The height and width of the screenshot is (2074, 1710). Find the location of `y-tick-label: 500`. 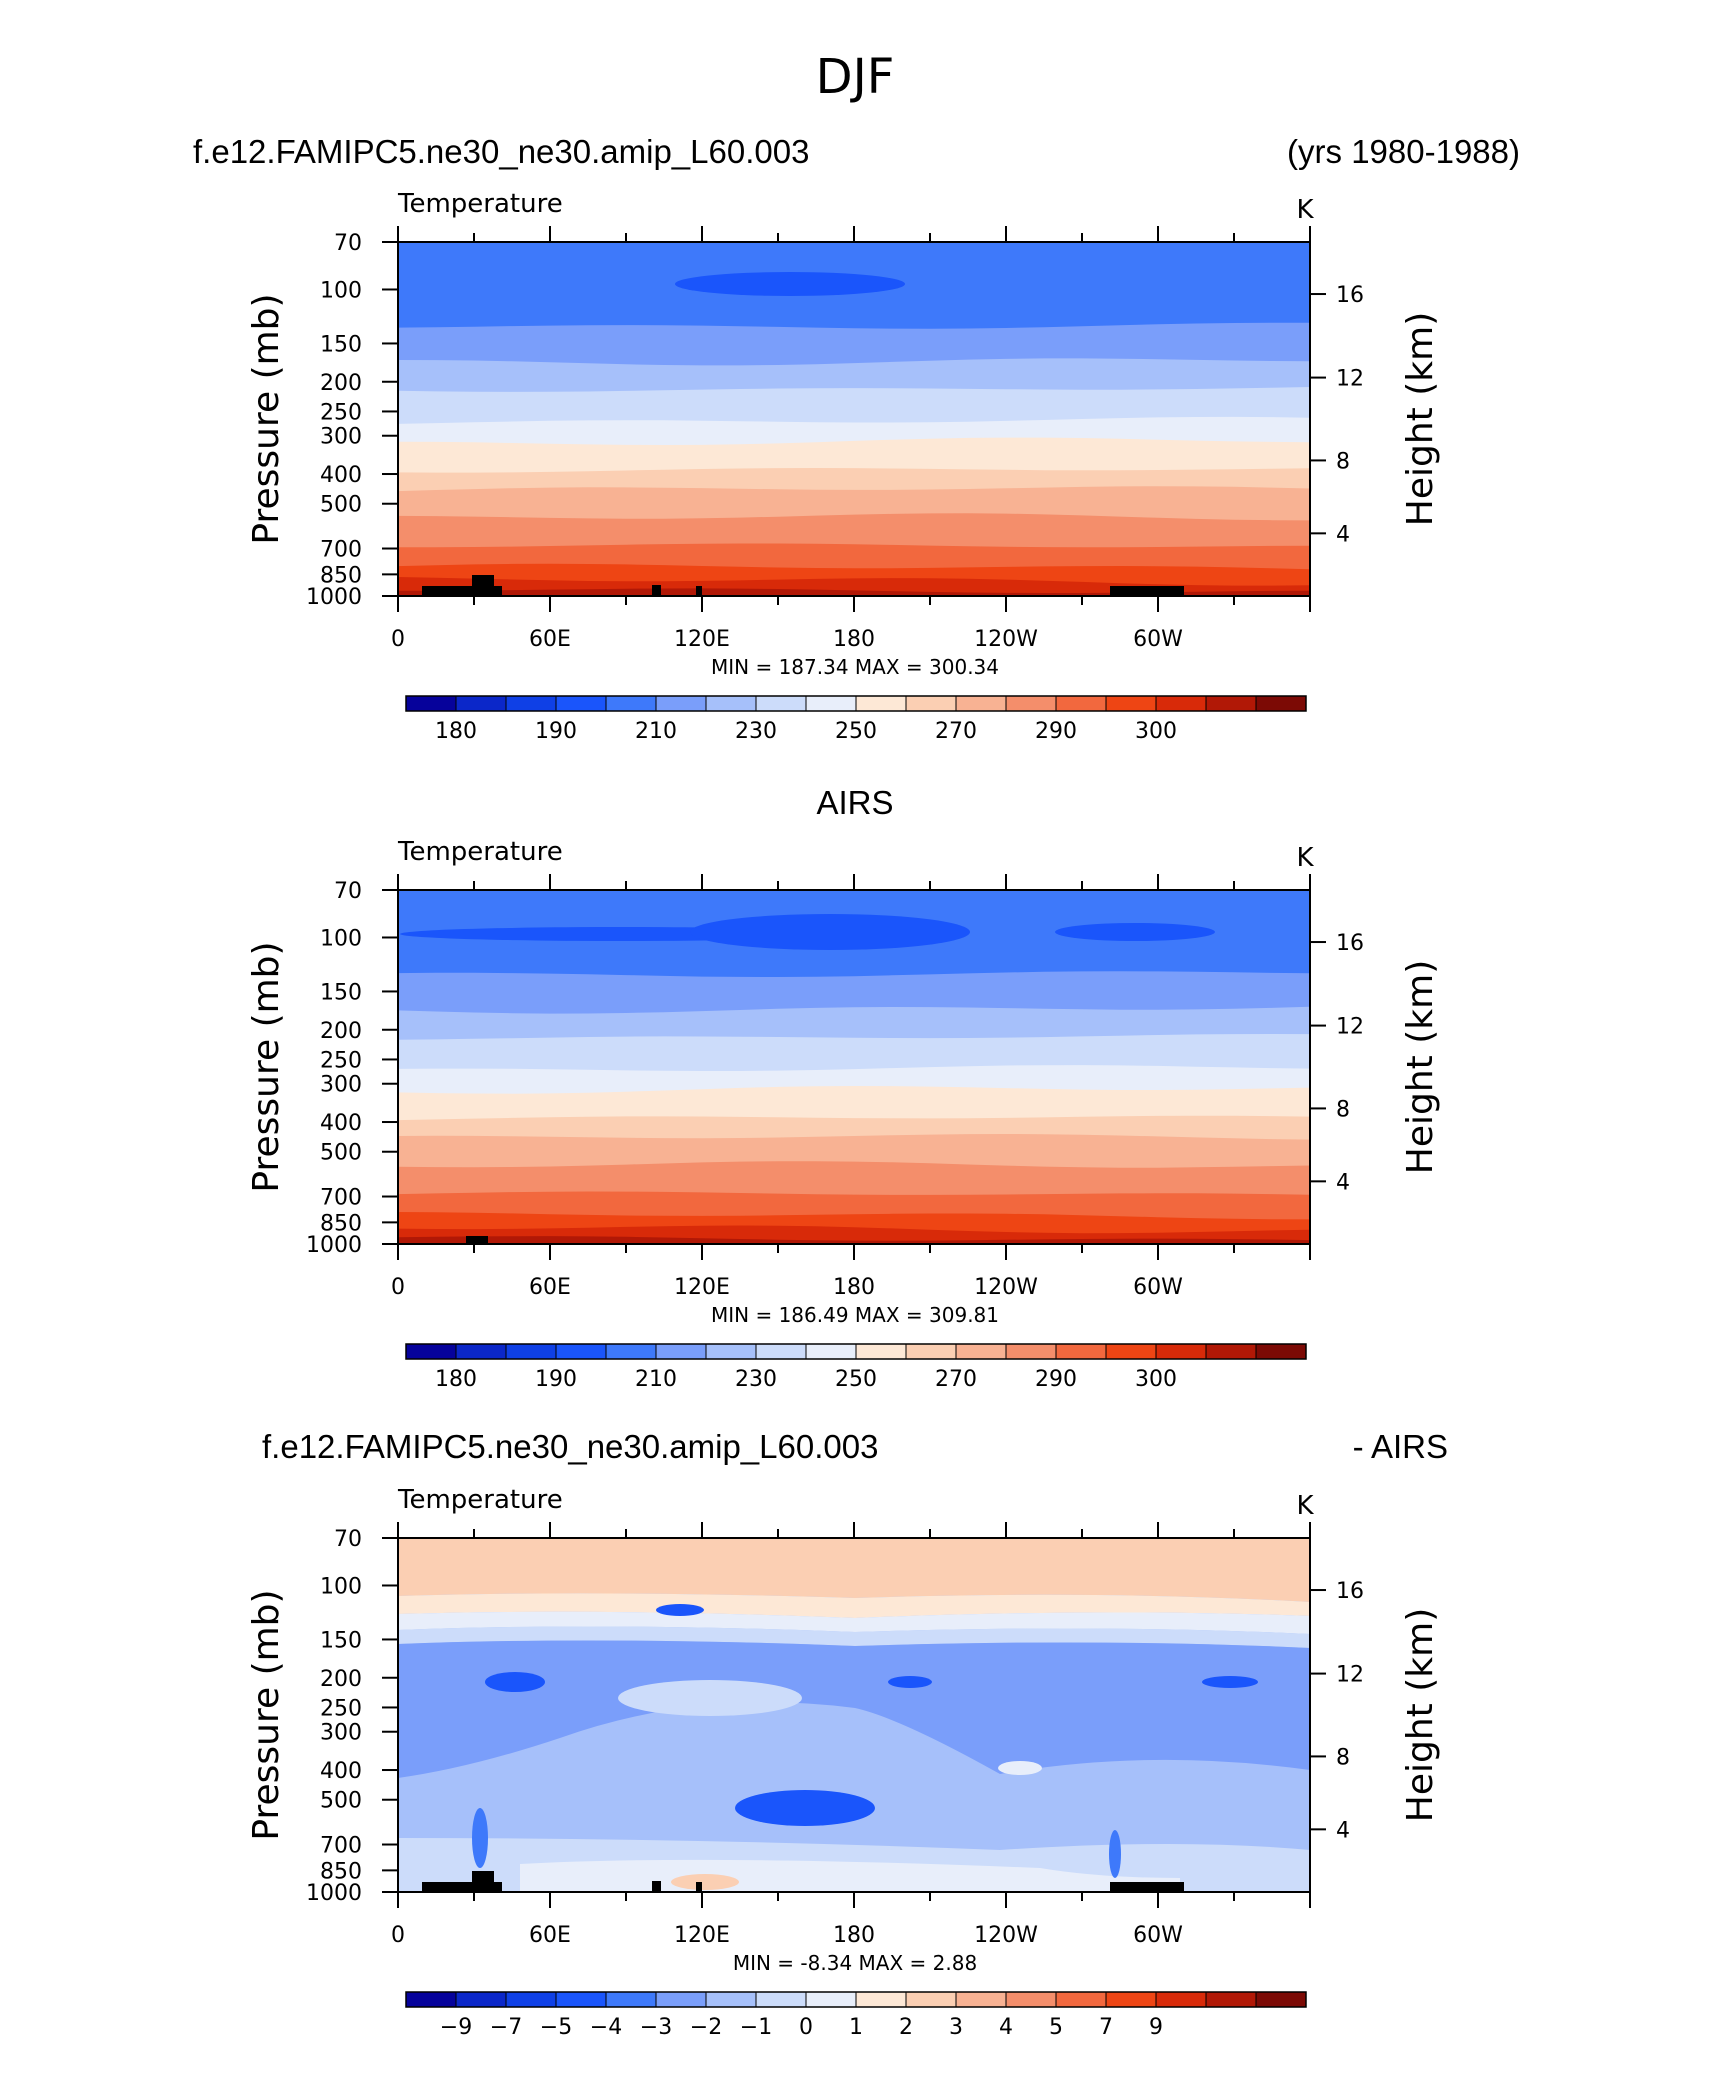

y-tick-label: 500 is located at coordinates (341, 1801).